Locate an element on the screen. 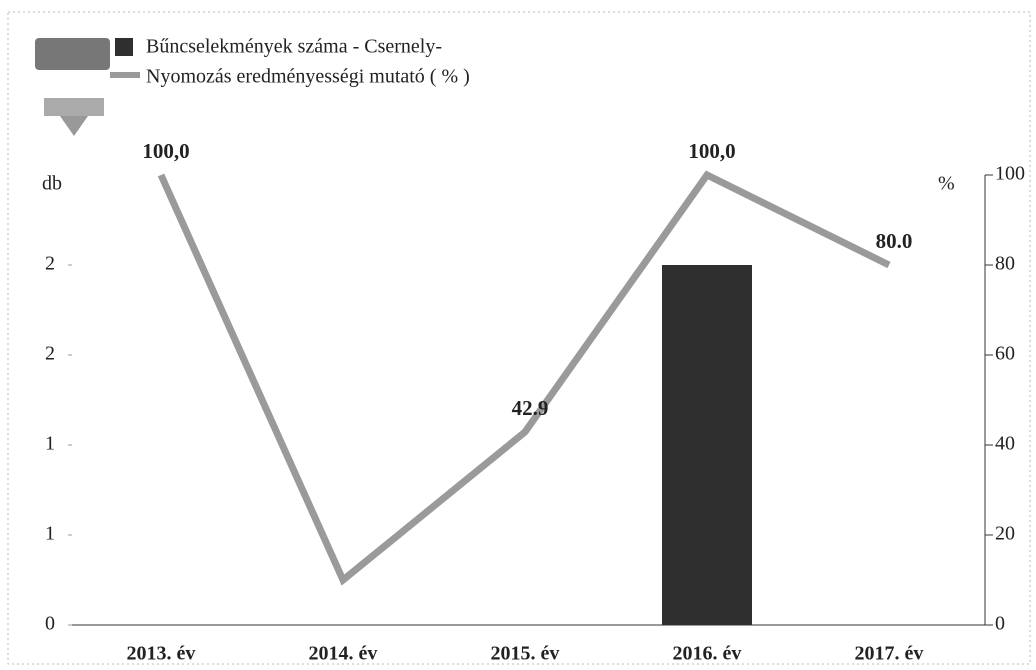 This screenshot has height=670, width=1036. y2-tick-label: 0 is located at coordinates (1000, 624).